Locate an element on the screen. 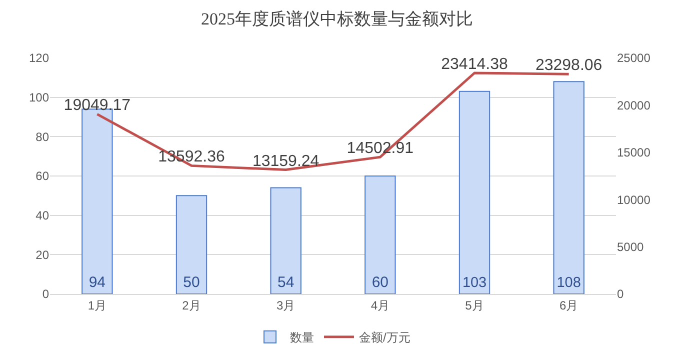 The width and height of the screenshot is (674, 363). data-label: 23414.38 is located at coordinates (474, 64).